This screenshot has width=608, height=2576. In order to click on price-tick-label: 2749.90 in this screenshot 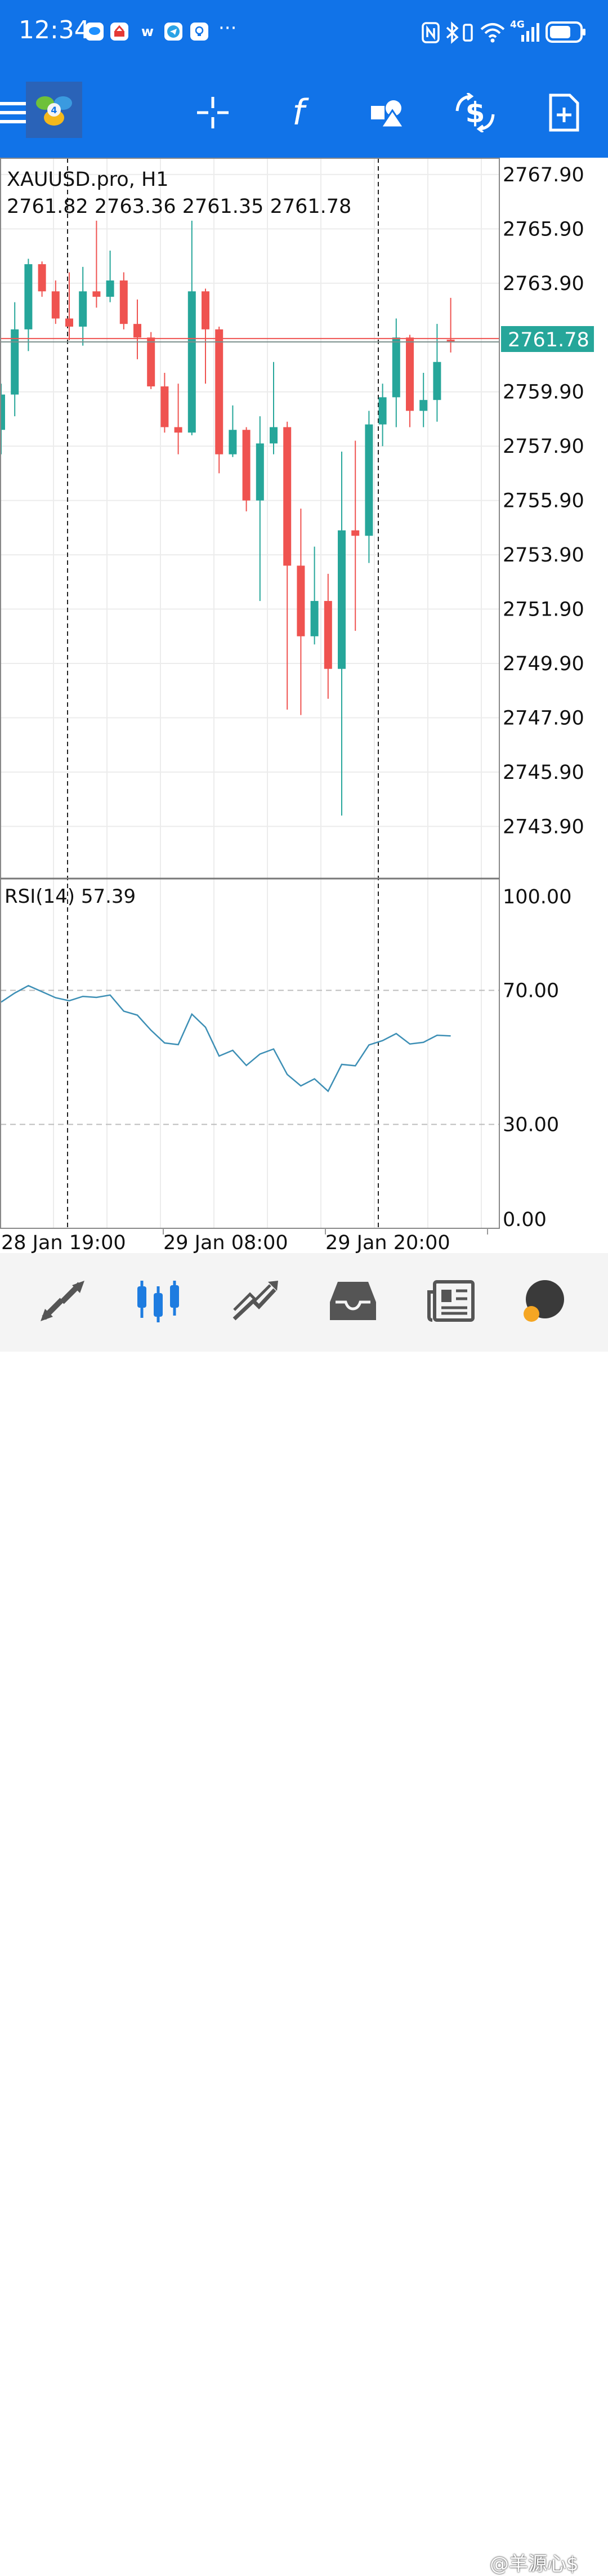, I will do `click(543, 664)`.